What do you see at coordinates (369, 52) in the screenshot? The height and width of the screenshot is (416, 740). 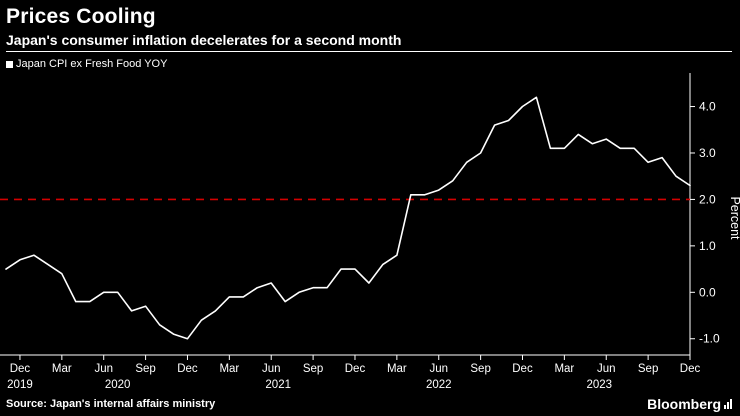 I see `header-divider` at bounding box center [369, 52].